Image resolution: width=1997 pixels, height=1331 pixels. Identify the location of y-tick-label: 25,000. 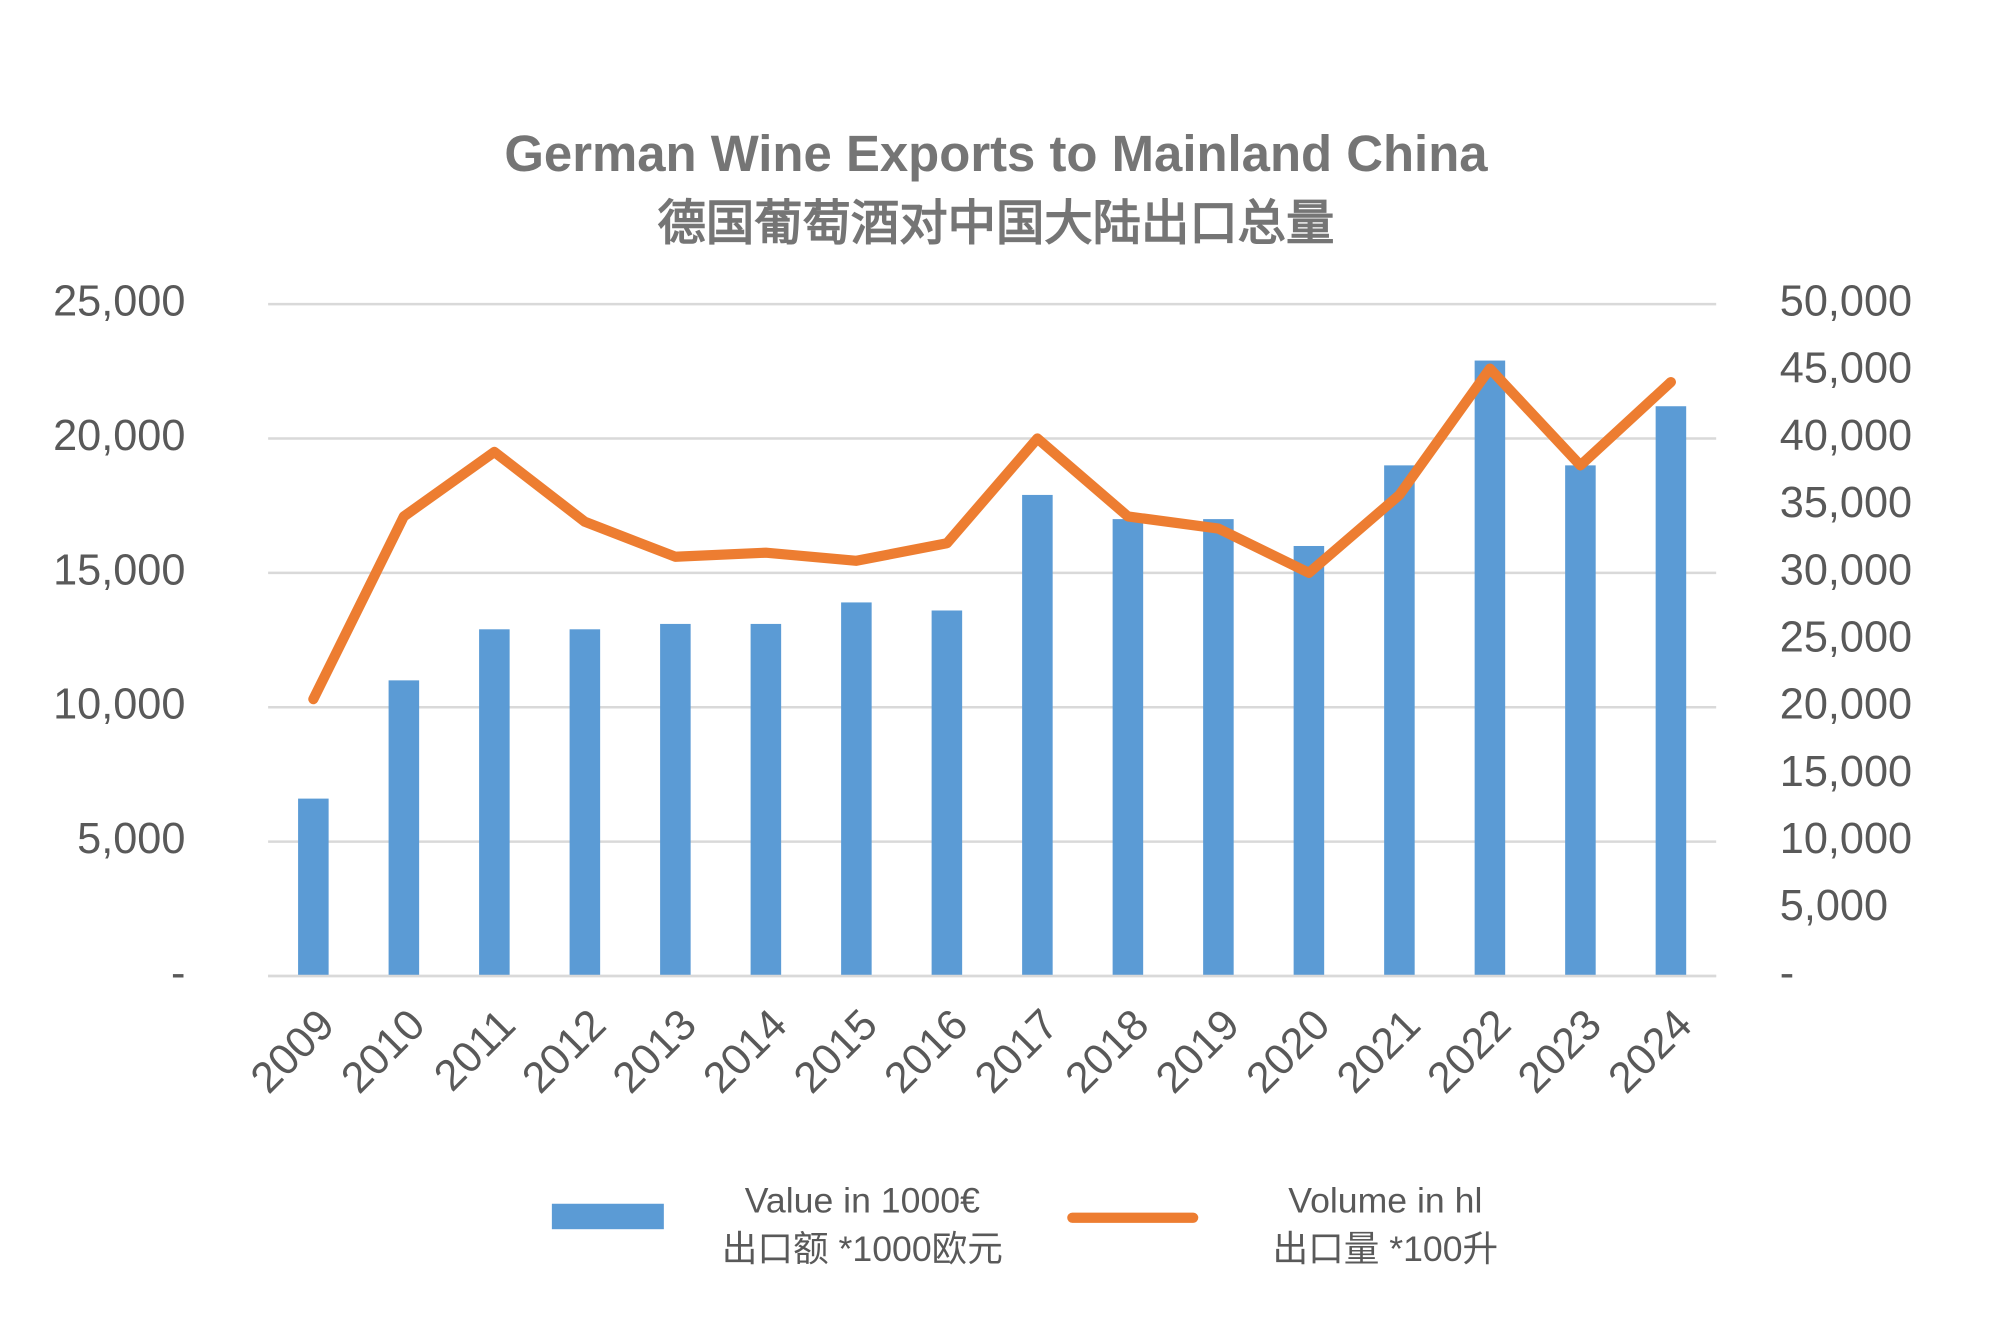
(119, 302).